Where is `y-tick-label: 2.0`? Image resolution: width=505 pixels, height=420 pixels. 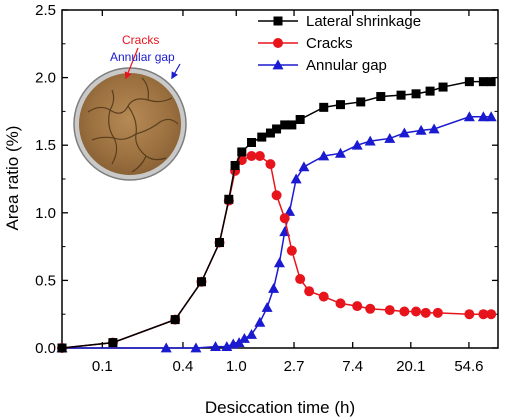 y-tick-label: 2.0 is located at coordinates (45, 78).